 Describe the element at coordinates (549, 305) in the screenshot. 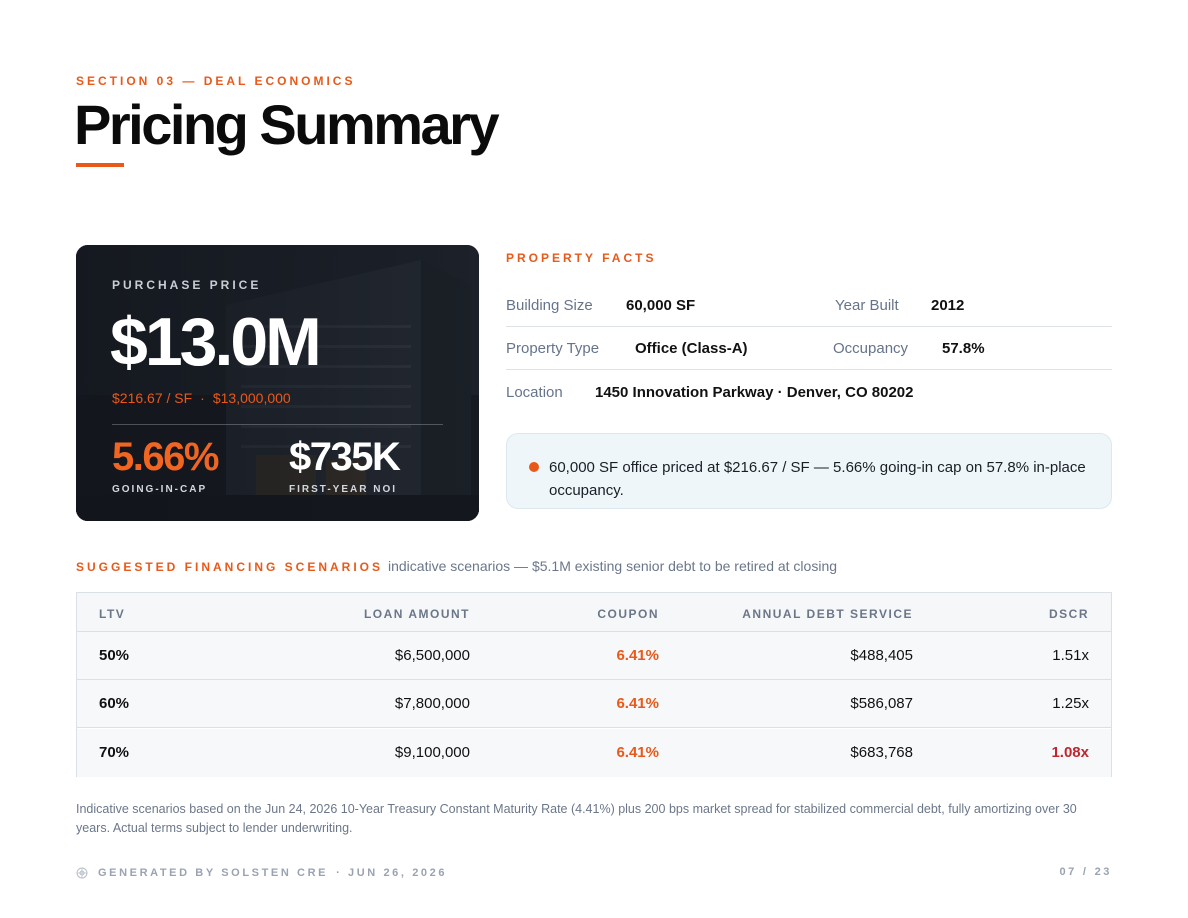

I see `building-size-label: Building Size` at that location.